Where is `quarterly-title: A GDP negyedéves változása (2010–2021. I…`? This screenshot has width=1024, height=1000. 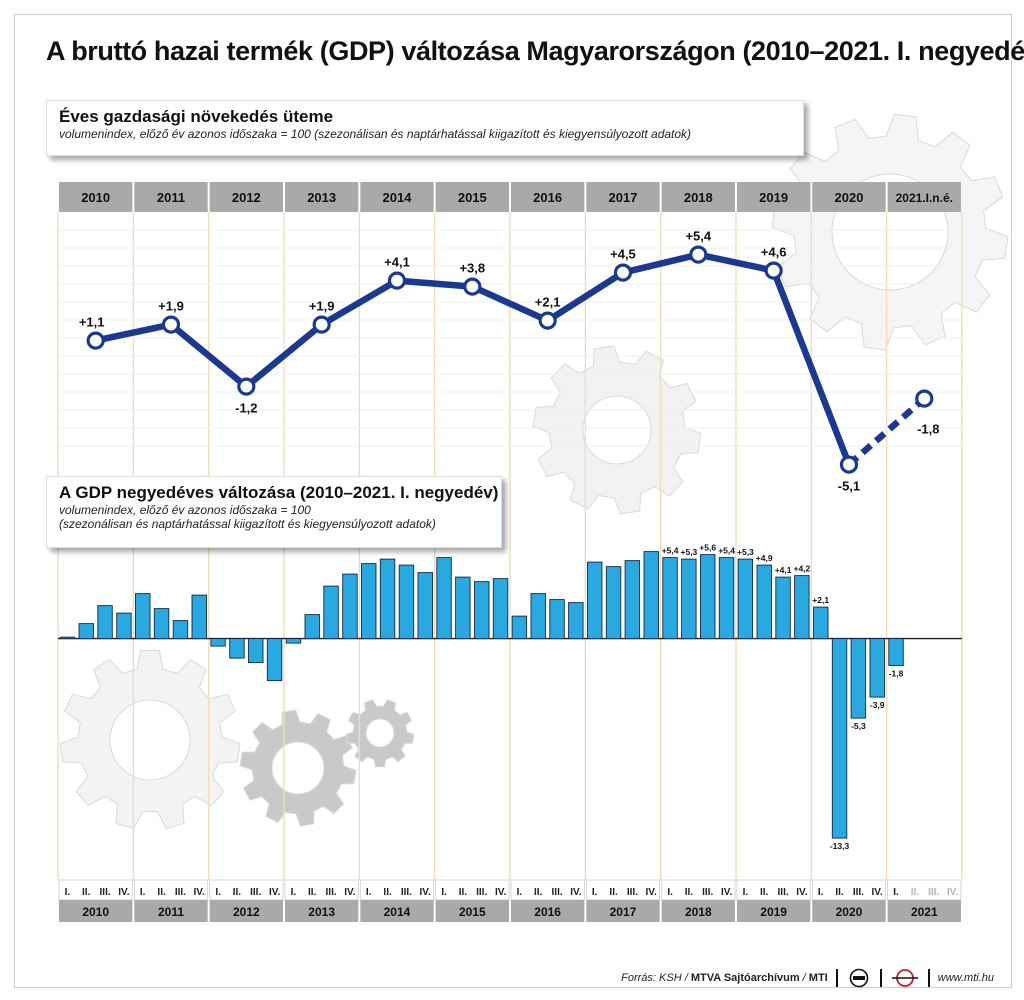
quarterly-title: A GDP negyedéves változása (2010–2021. I… is located at coordinates (279, 492).